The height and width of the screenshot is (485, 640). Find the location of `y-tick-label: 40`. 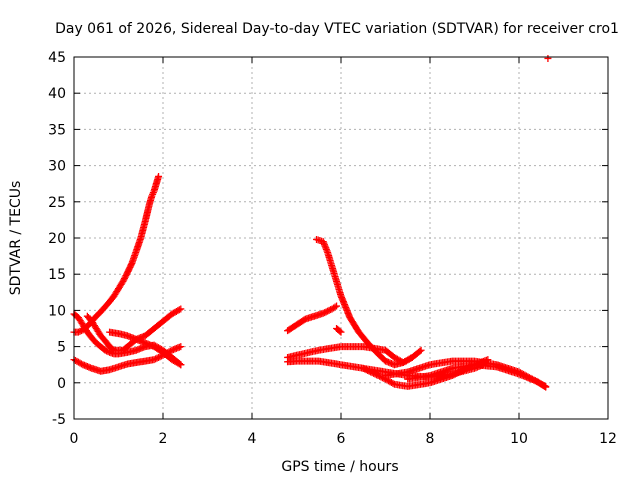

y-tick-label: 40 is located at coordinates (57, 94).